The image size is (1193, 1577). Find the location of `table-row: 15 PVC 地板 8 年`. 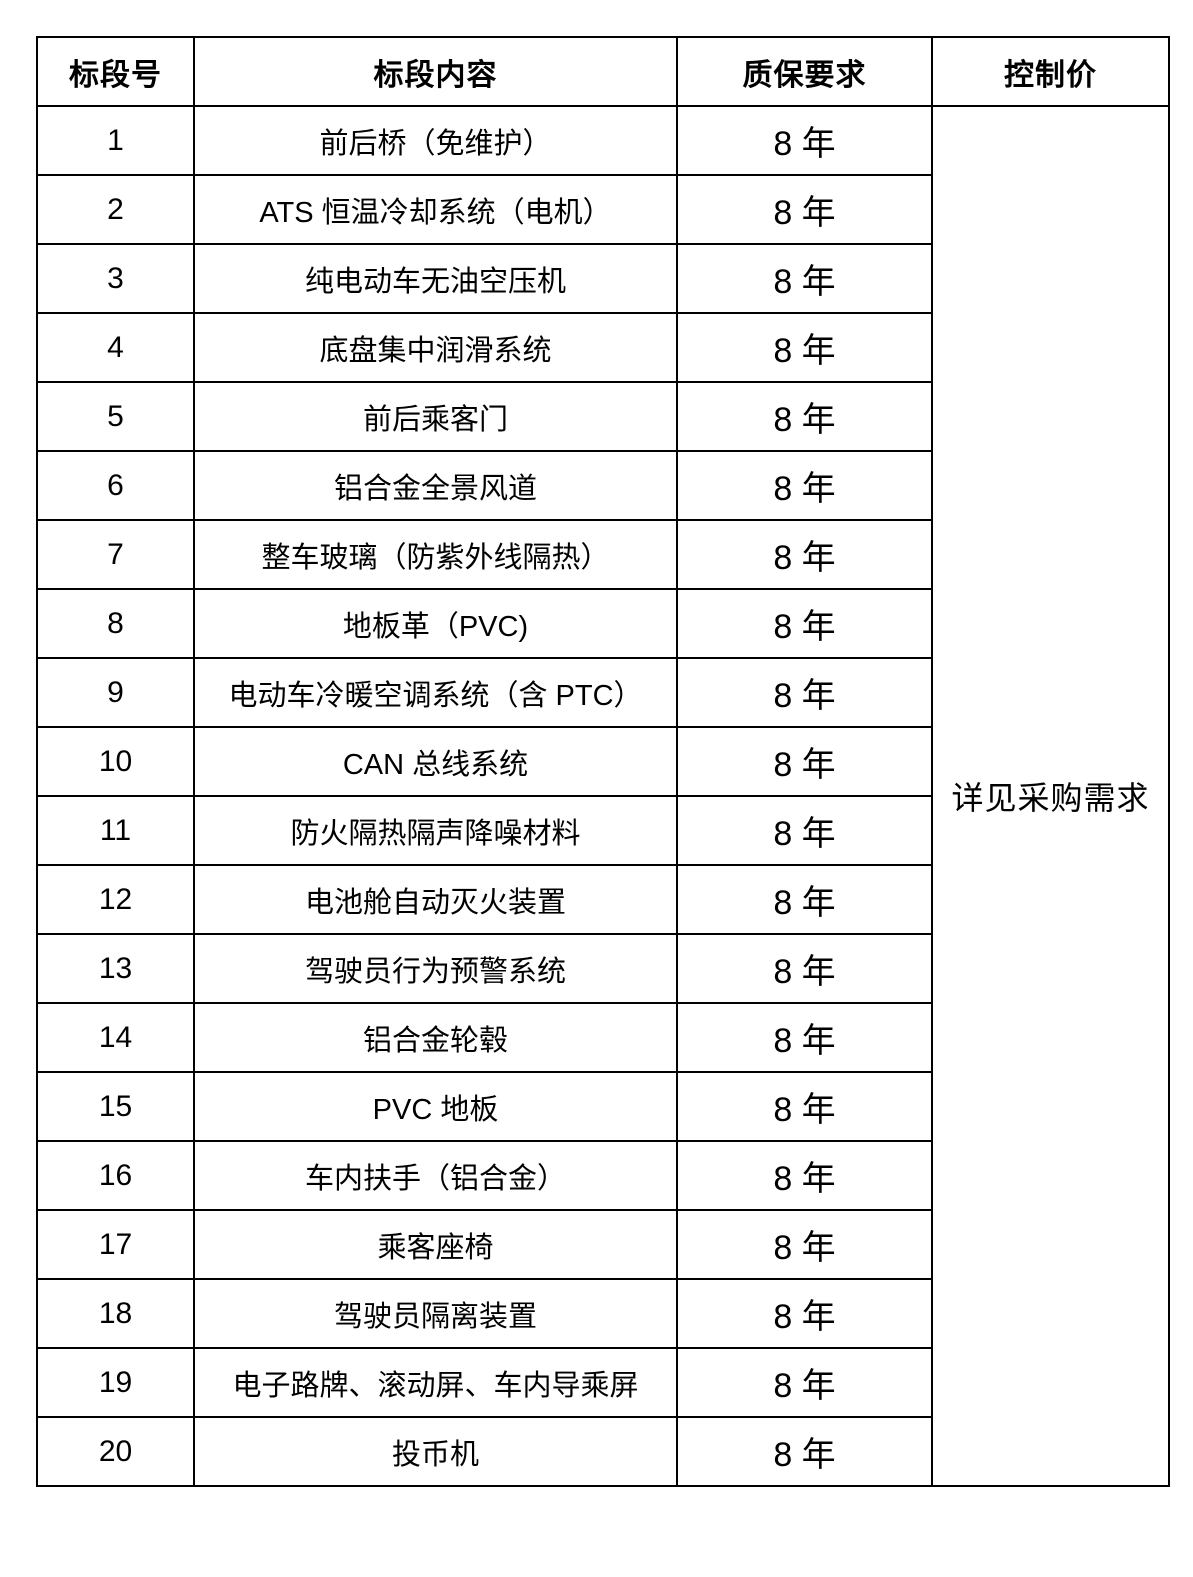

table-row: 15 PVC 地板 8 年 is located at coordinates (602, 1106).